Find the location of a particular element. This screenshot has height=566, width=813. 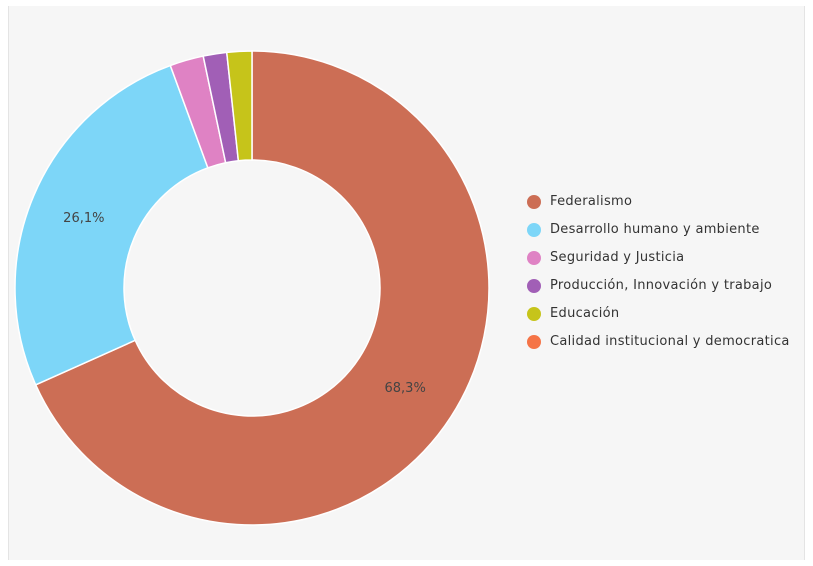

legend-item-6: Calidad institucional y democratica is located at coordinates (661, 342).